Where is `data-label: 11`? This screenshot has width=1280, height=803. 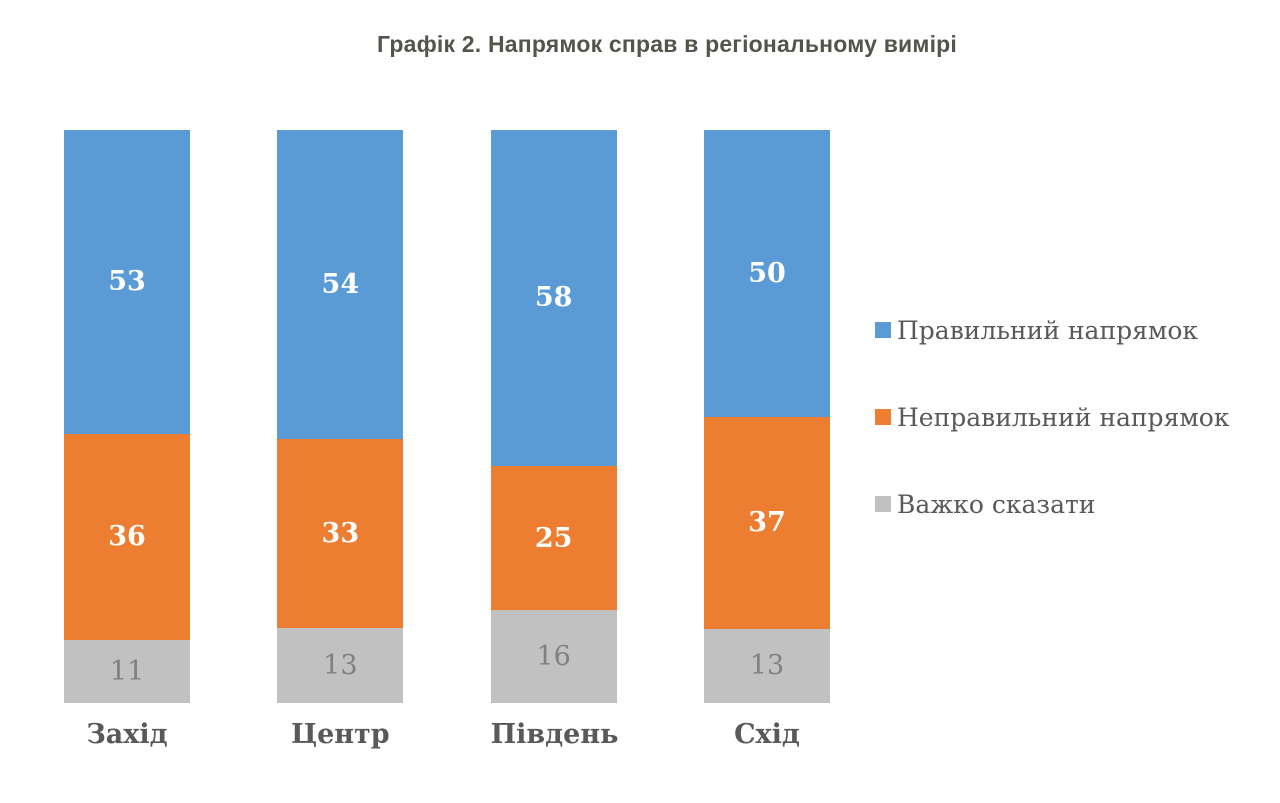
data-label: 11 is located at coordinates (127, 671).